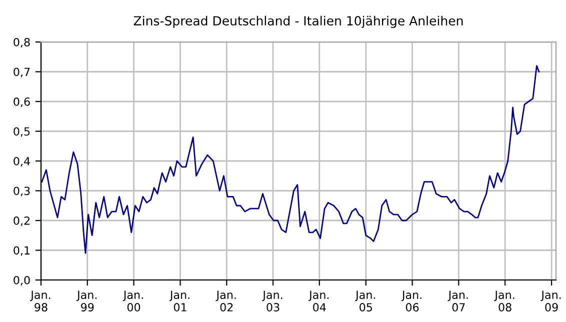 Image resolution: width=566 pixels, height=322 pixels. Describe the element at coordinates (22, 191) in the screenshot. I see `y-tick-label: 0,3` at that location.